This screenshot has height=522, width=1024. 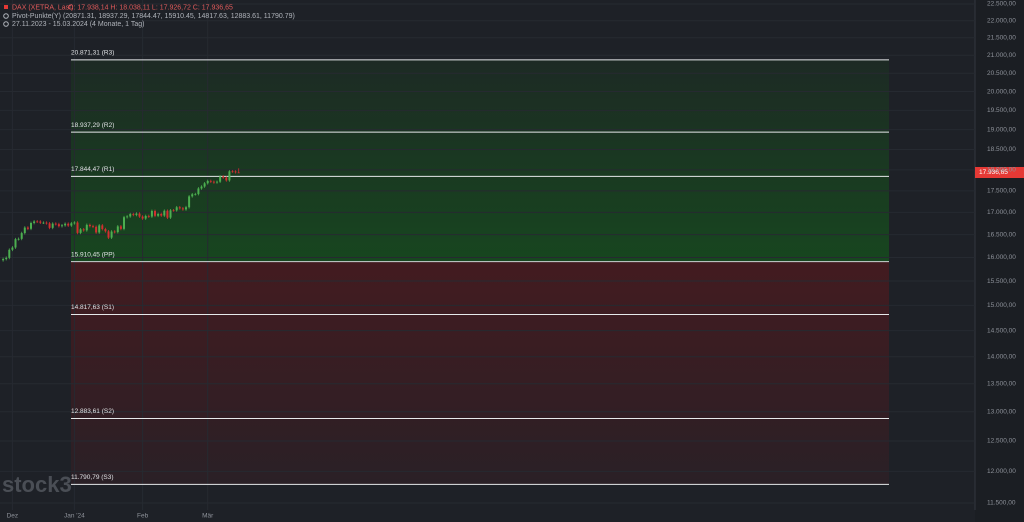 What do you see at coordinates (143, 516) in the screenshot?
I see `x-tick-label: Feb` at bounding box center [143, 516].